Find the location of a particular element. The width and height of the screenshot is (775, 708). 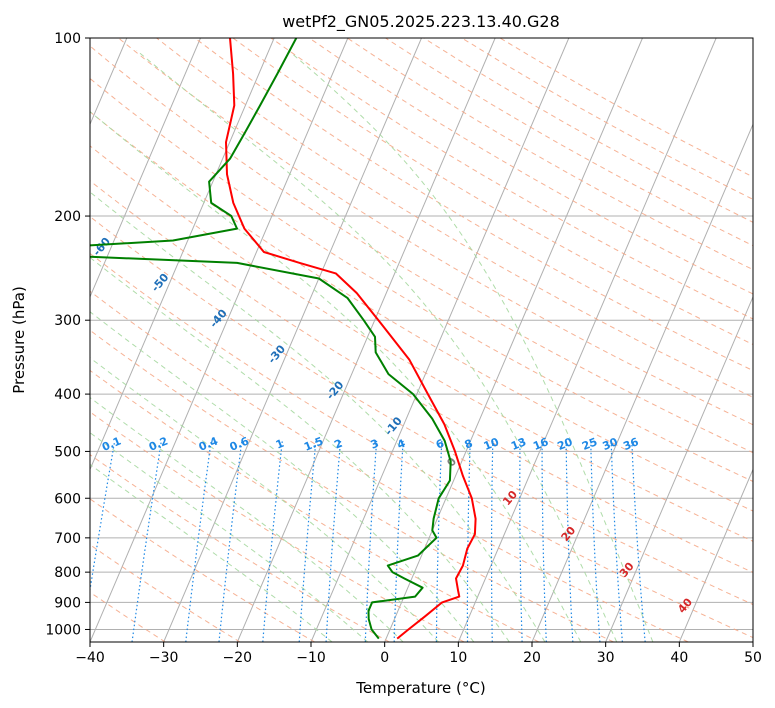

mixing-ratio-label: 8 is located at coordinates (469, 444).